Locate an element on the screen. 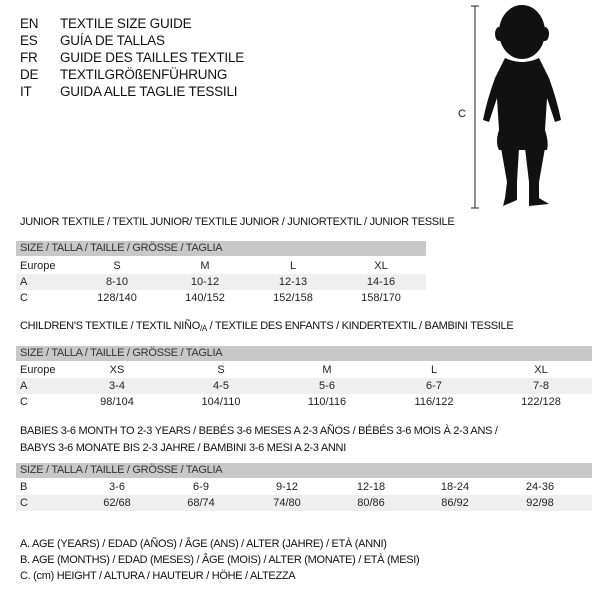  lang-de: DE TEXTILGRÖßENFÜHRUNG is located at coordinates (123, 74).